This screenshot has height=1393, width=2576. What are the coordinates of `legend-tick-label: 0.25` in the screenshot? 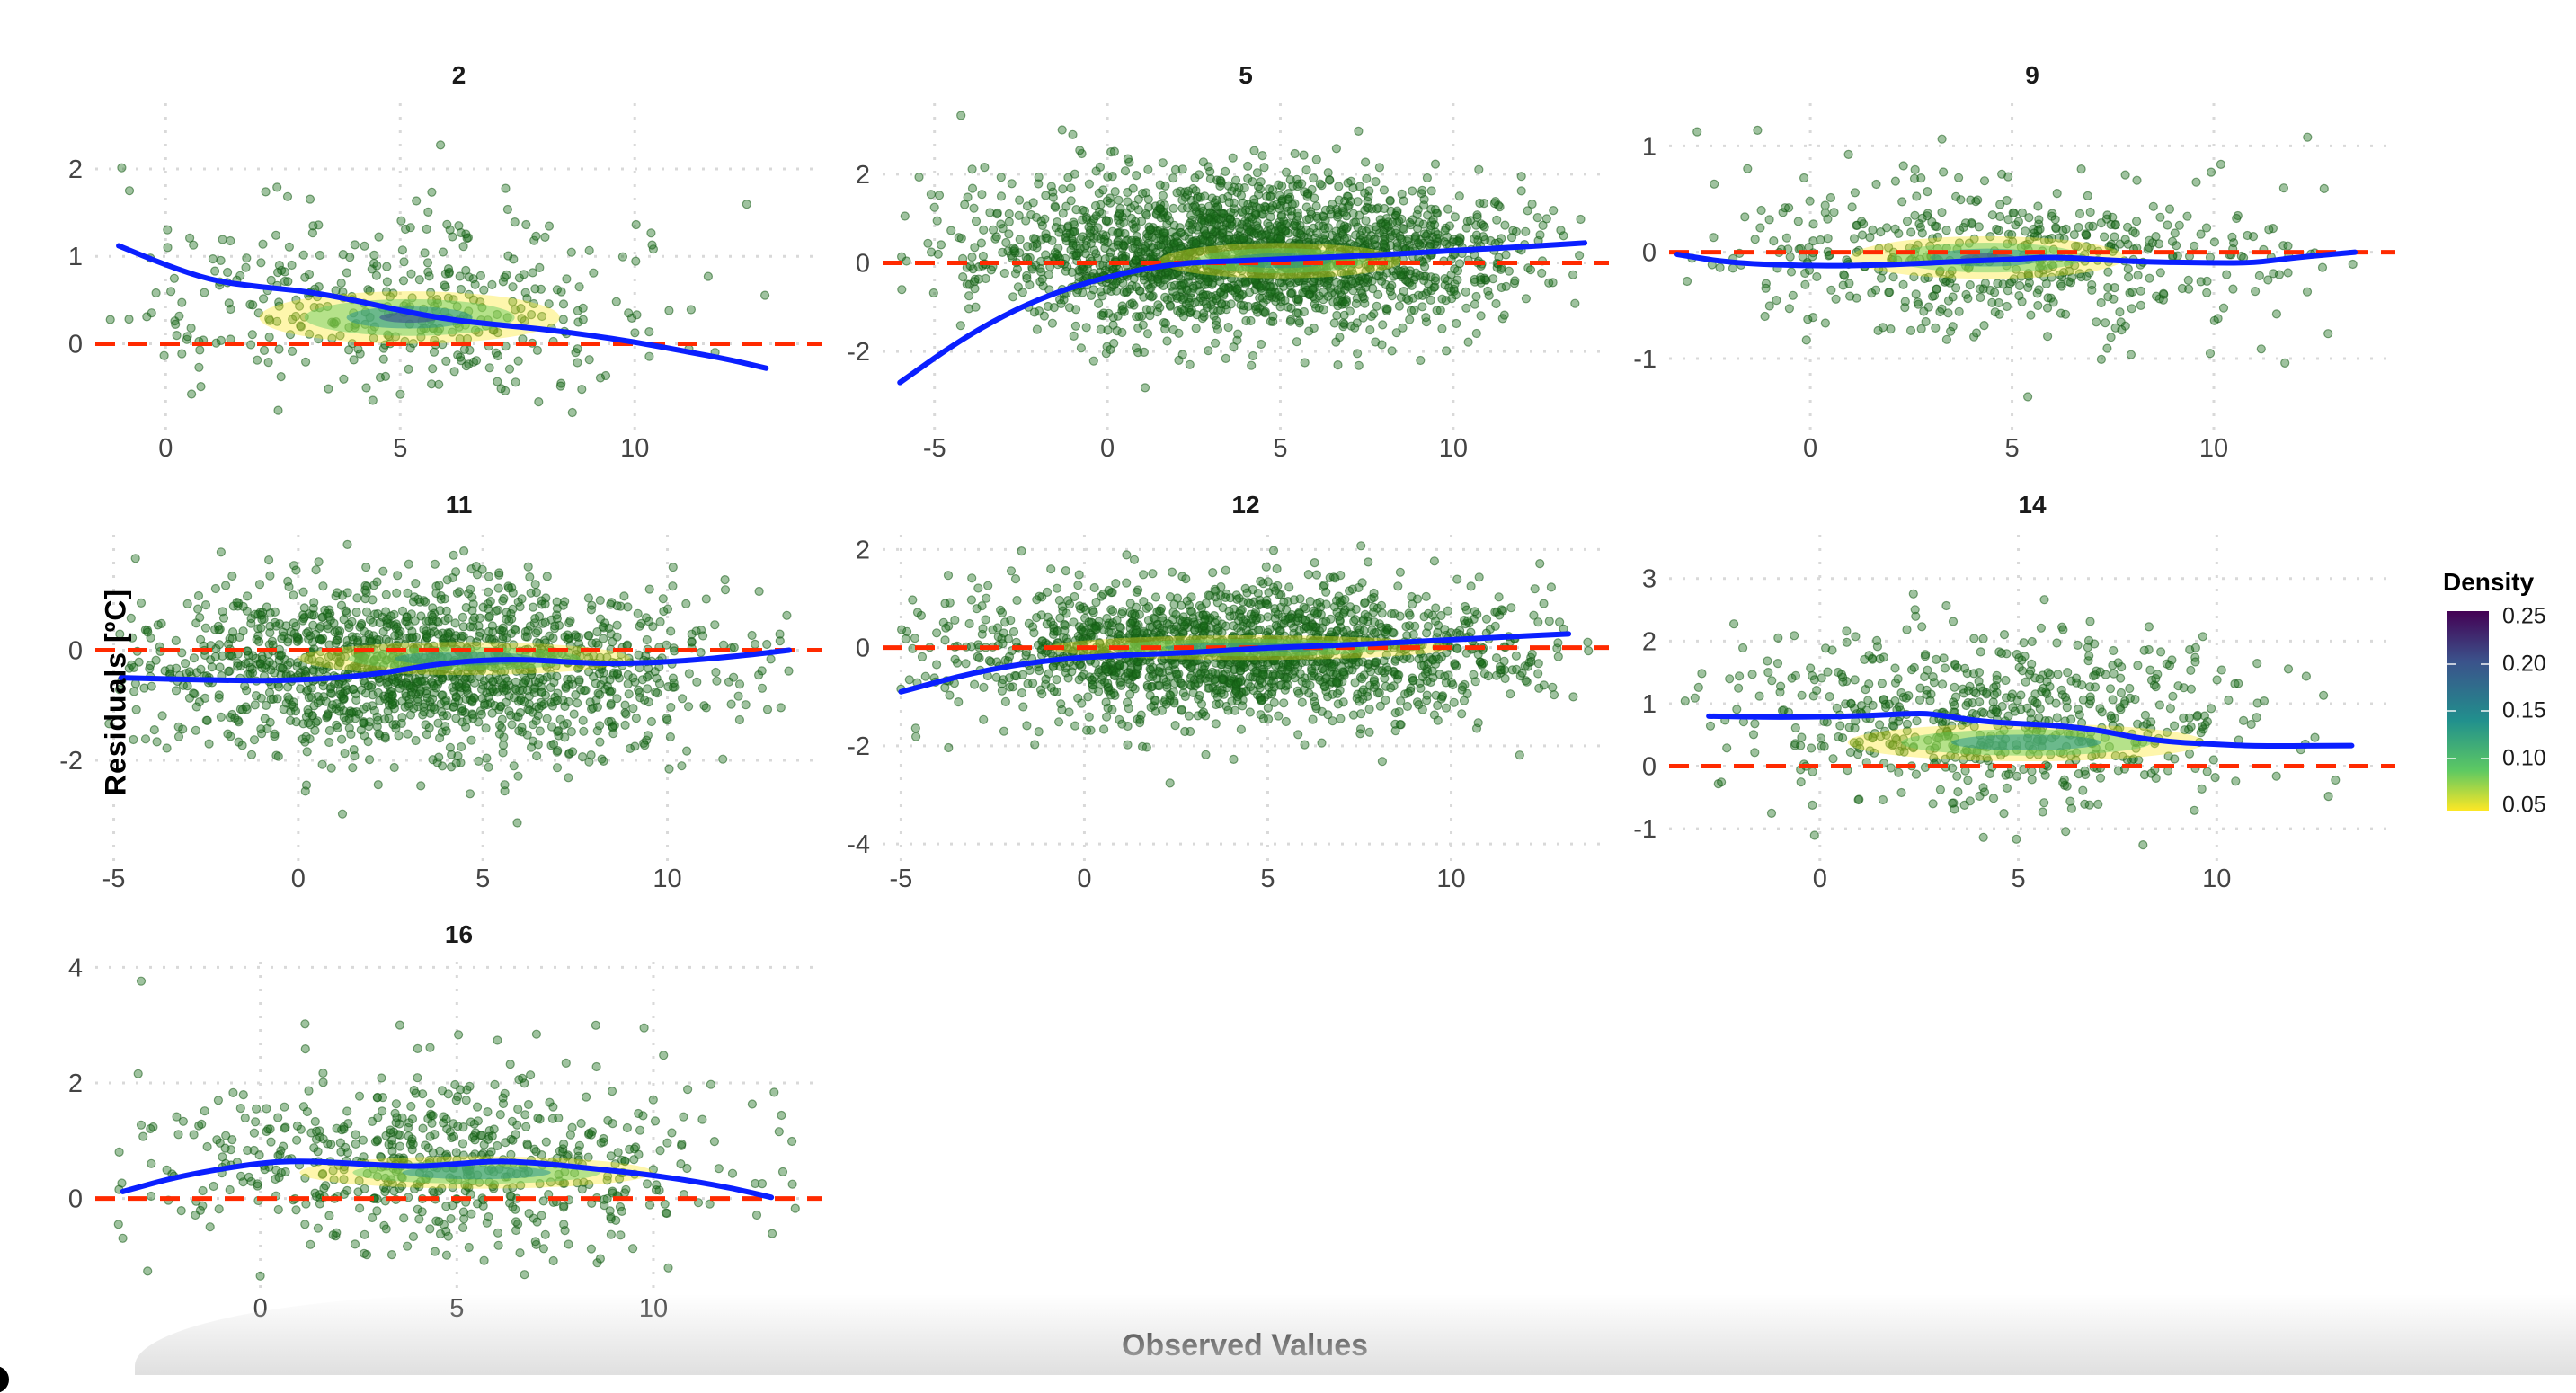 It's located at (2524, 617).